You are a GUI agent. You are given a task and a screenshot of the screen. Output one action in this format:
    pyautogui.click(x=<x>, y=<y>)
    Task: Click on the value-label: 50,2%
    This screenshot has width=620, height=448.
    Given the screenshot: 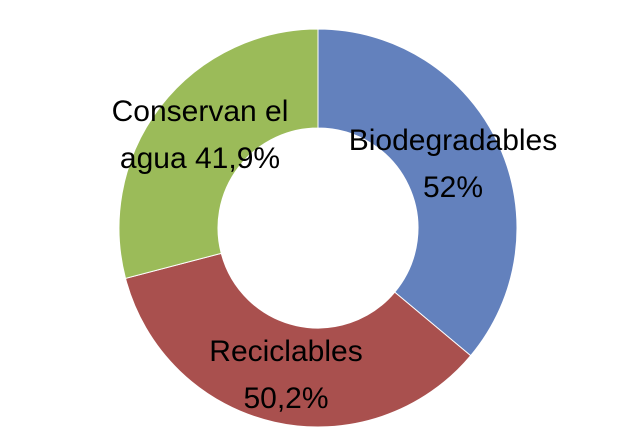 What is the action you would take?
    pyautogui.click(x=286, y=398)
    